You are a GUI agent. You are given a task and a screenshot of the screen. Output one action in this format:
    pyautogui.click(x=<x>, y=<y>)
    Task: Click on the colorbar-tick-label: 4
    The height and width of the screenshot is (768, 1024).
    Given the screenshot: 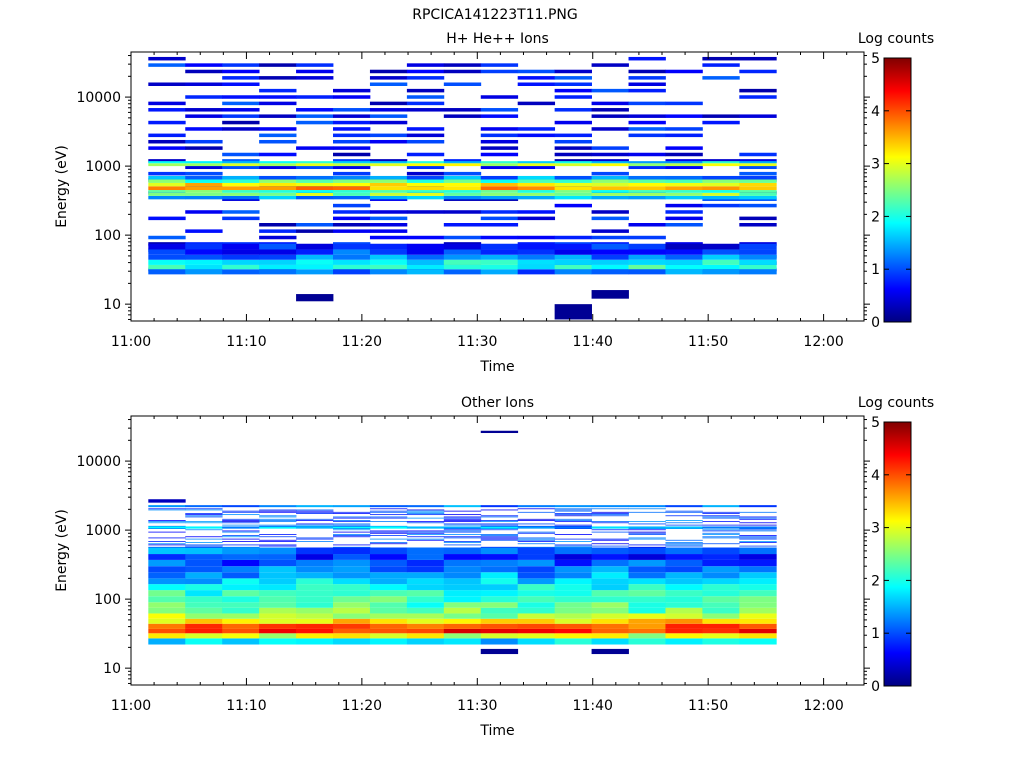 What is the action you would take?
    pyautogui.click(x=875, y=112)
    